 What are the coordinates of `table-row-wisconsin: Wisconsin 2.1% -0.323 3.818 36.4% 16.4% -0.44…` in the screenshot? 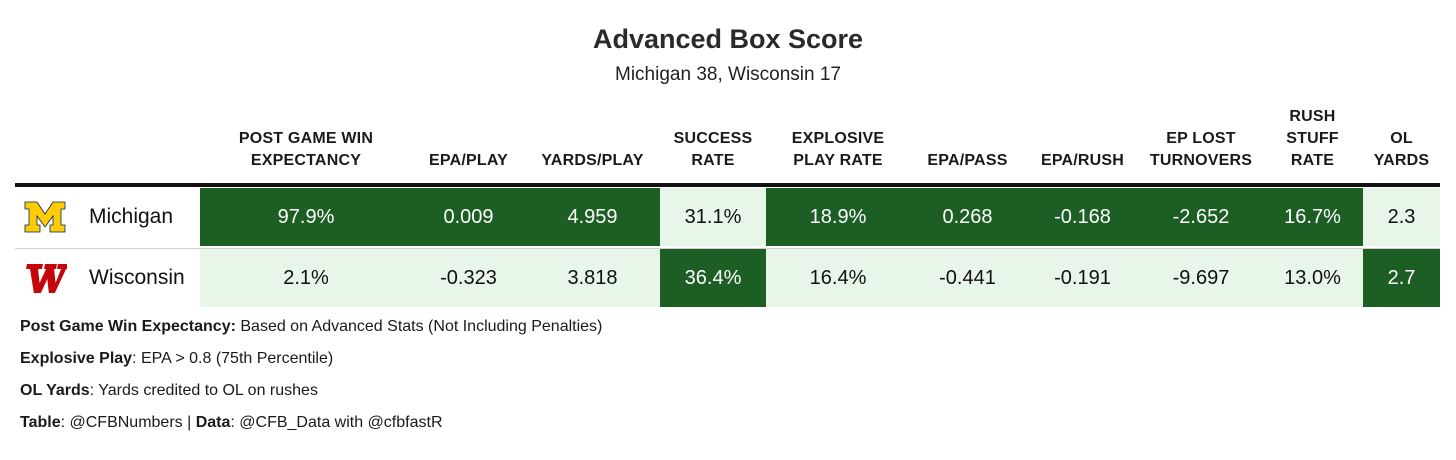 It's located at (727, 277).